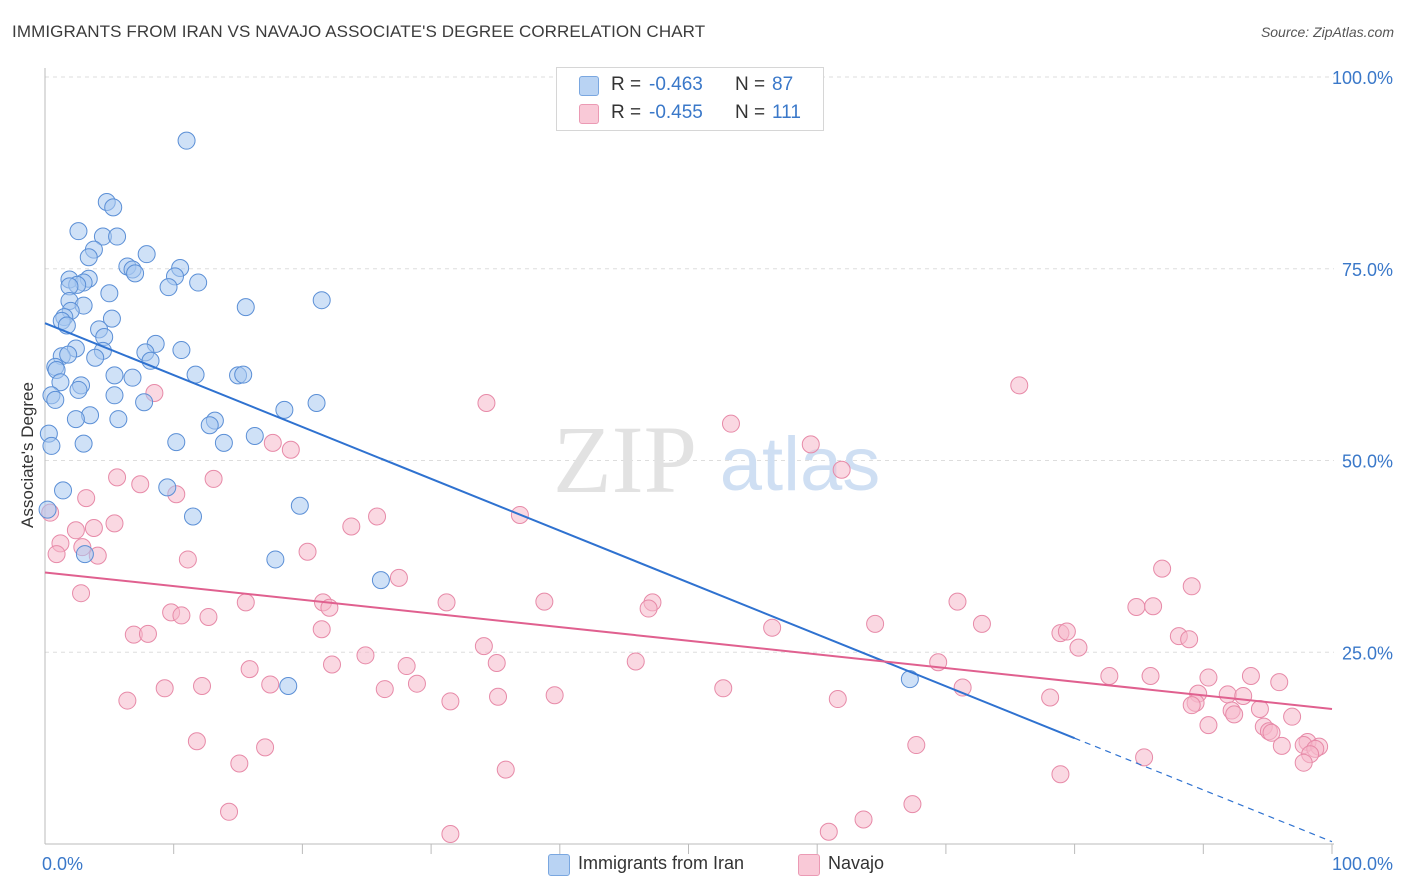  I want to click on series-label-navajo: Navajo, so click(856, 863).